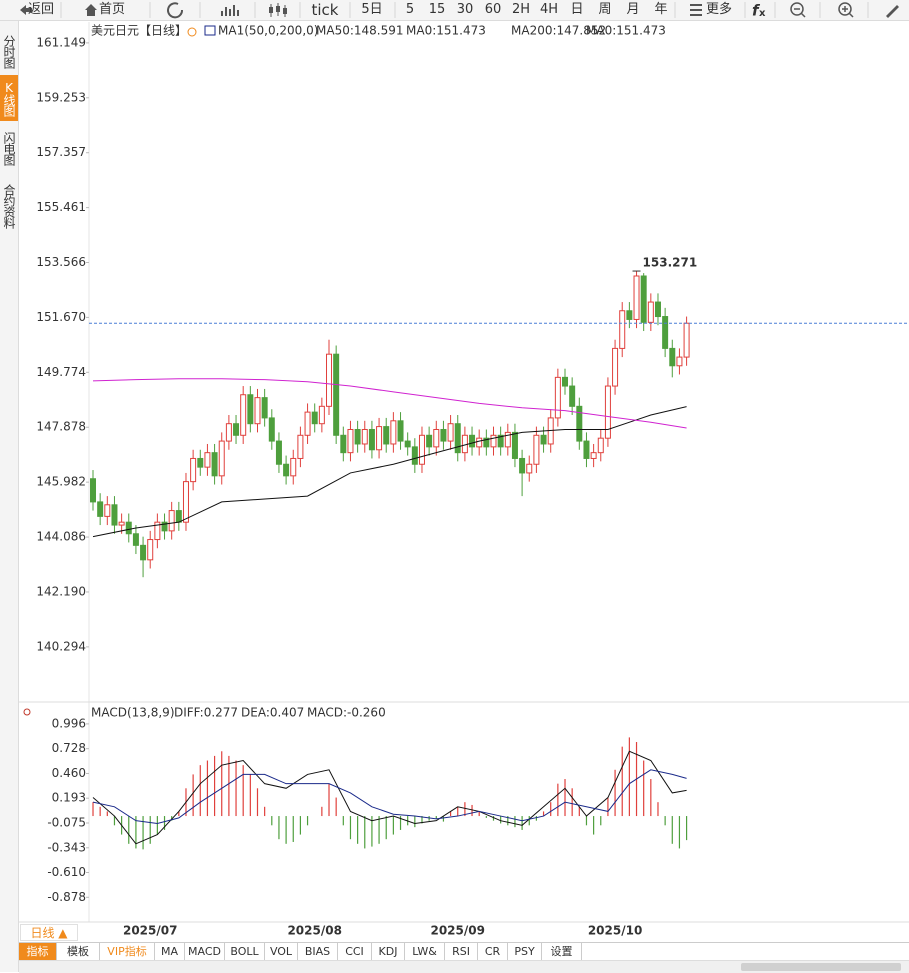  I want to click on indicator-tab: KDJ, so click(388, 951).